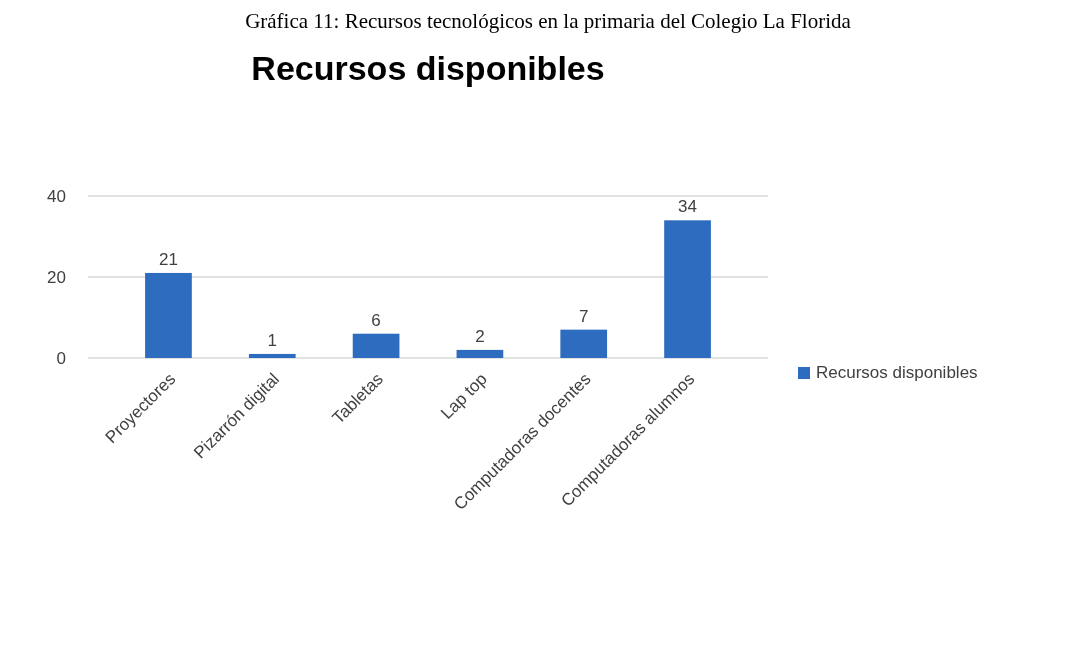  What do you see at coordinates (61, 358) in the screenshot?
I see `y-tick-label: 0` at bounding box center [61, 358].